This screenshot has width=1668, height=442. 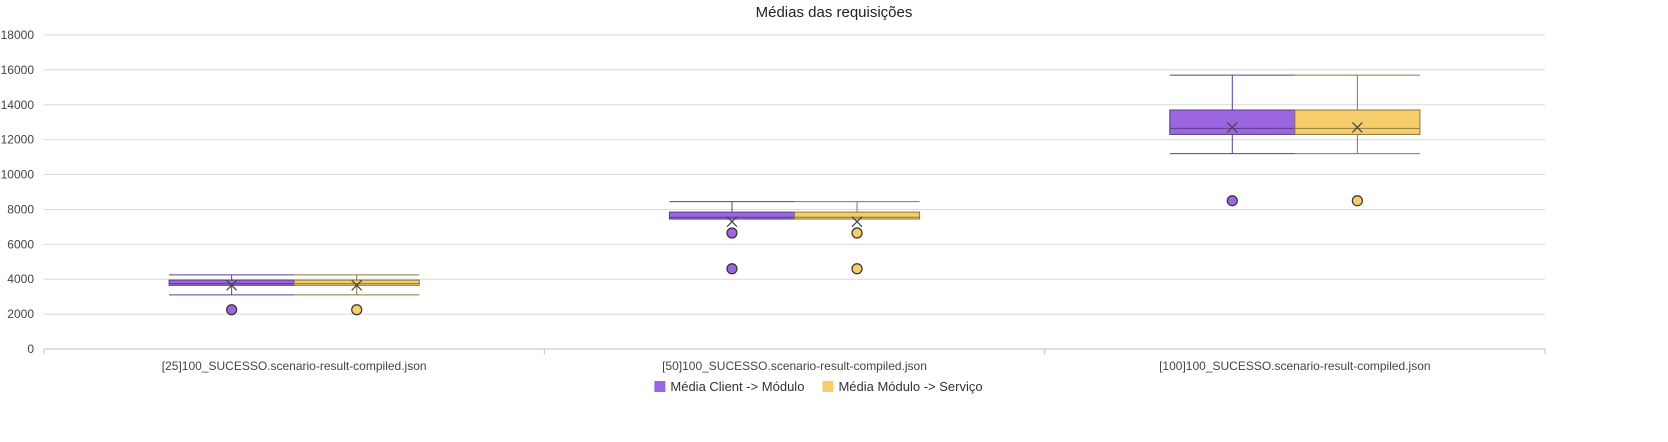 I want to click on y-tick-label: 12000, so click(x=18, y=140).